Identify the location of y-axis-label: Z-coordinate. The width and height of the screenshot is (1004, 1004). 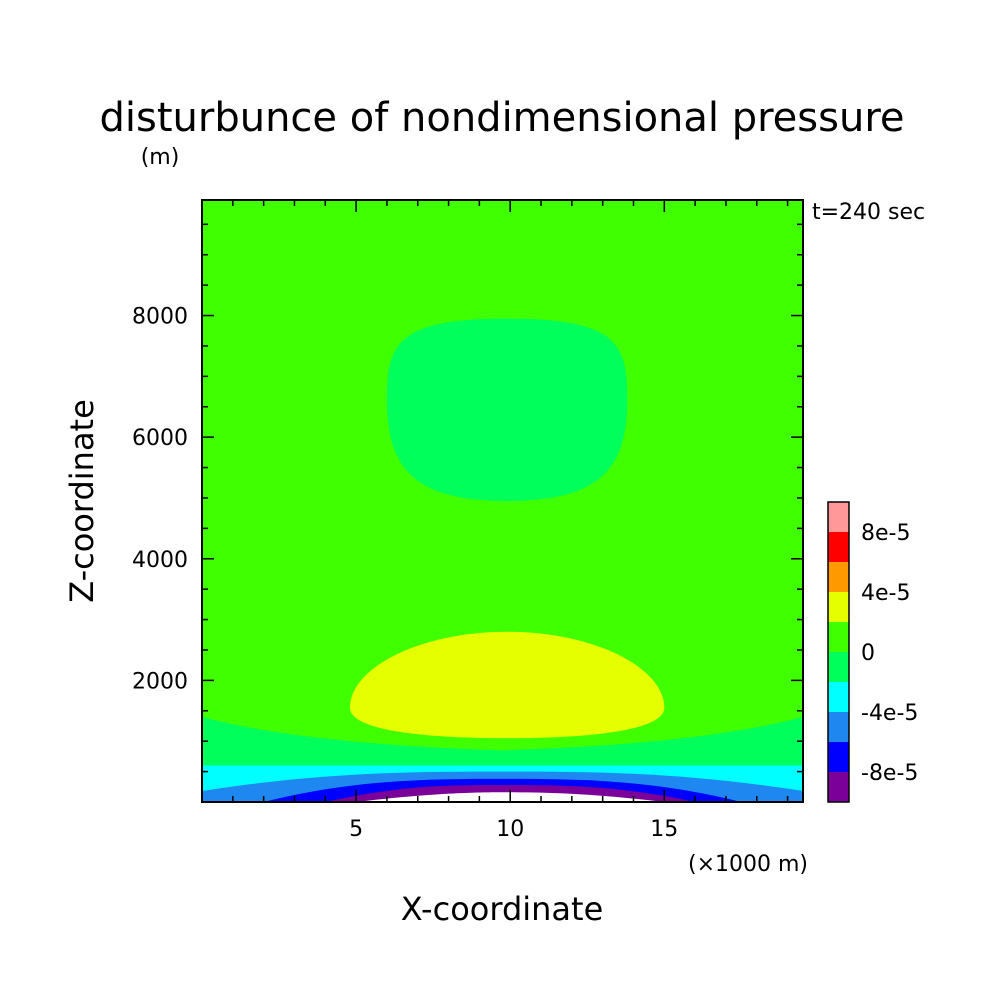
(82, 501).